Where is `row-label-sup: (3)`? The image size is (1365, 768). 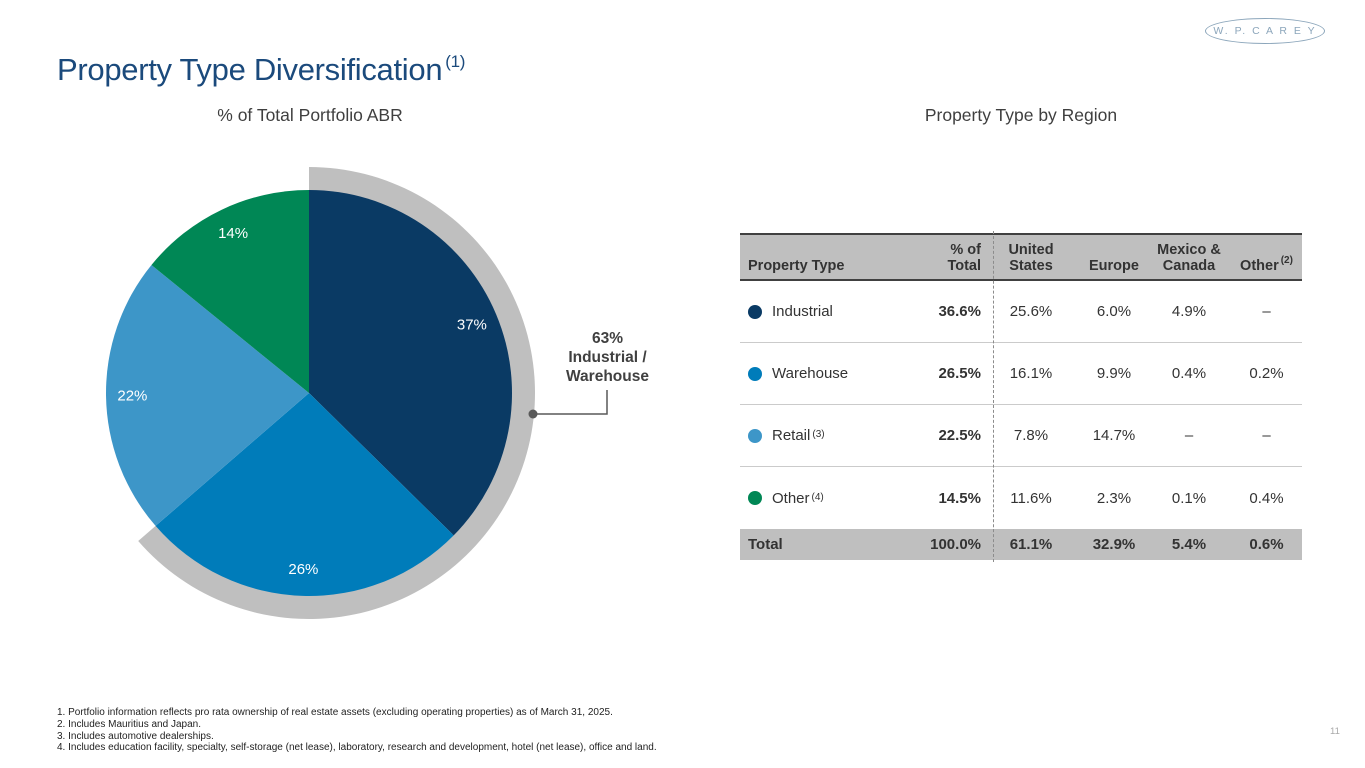
row-label-sup: (3) is located at coordinates (818, 434).